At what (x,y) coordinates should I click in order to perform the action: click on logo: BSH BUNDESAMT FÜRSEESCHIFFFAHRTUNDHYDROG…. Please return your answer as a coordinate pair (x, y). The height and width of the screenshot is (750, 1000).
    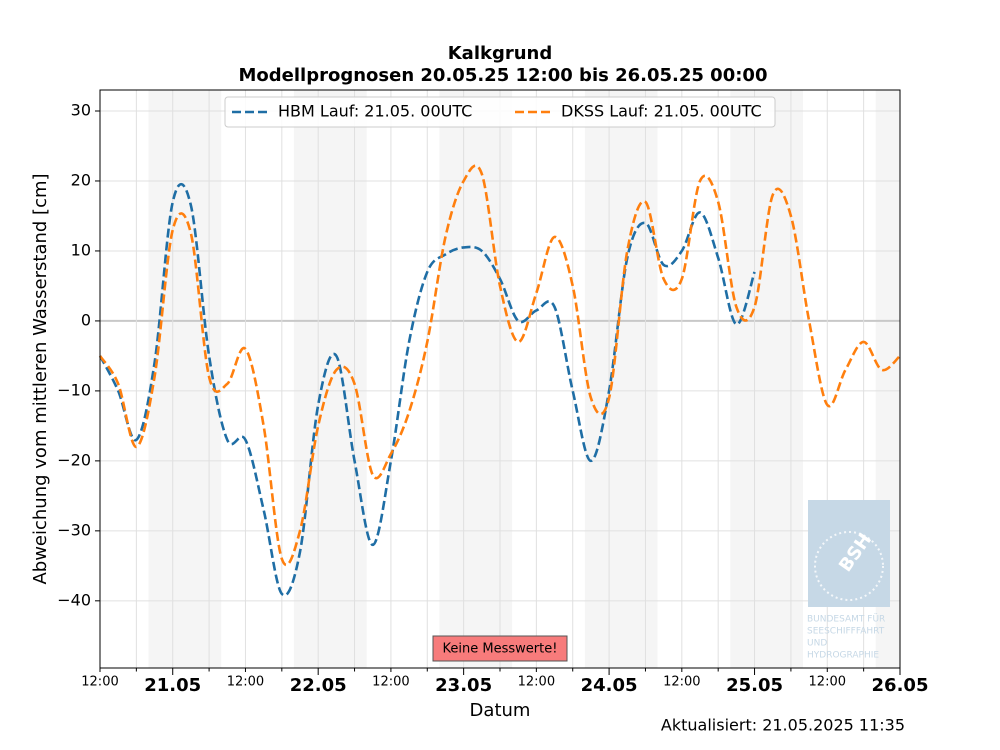
    Looking at the image, I should click on (848, 580).